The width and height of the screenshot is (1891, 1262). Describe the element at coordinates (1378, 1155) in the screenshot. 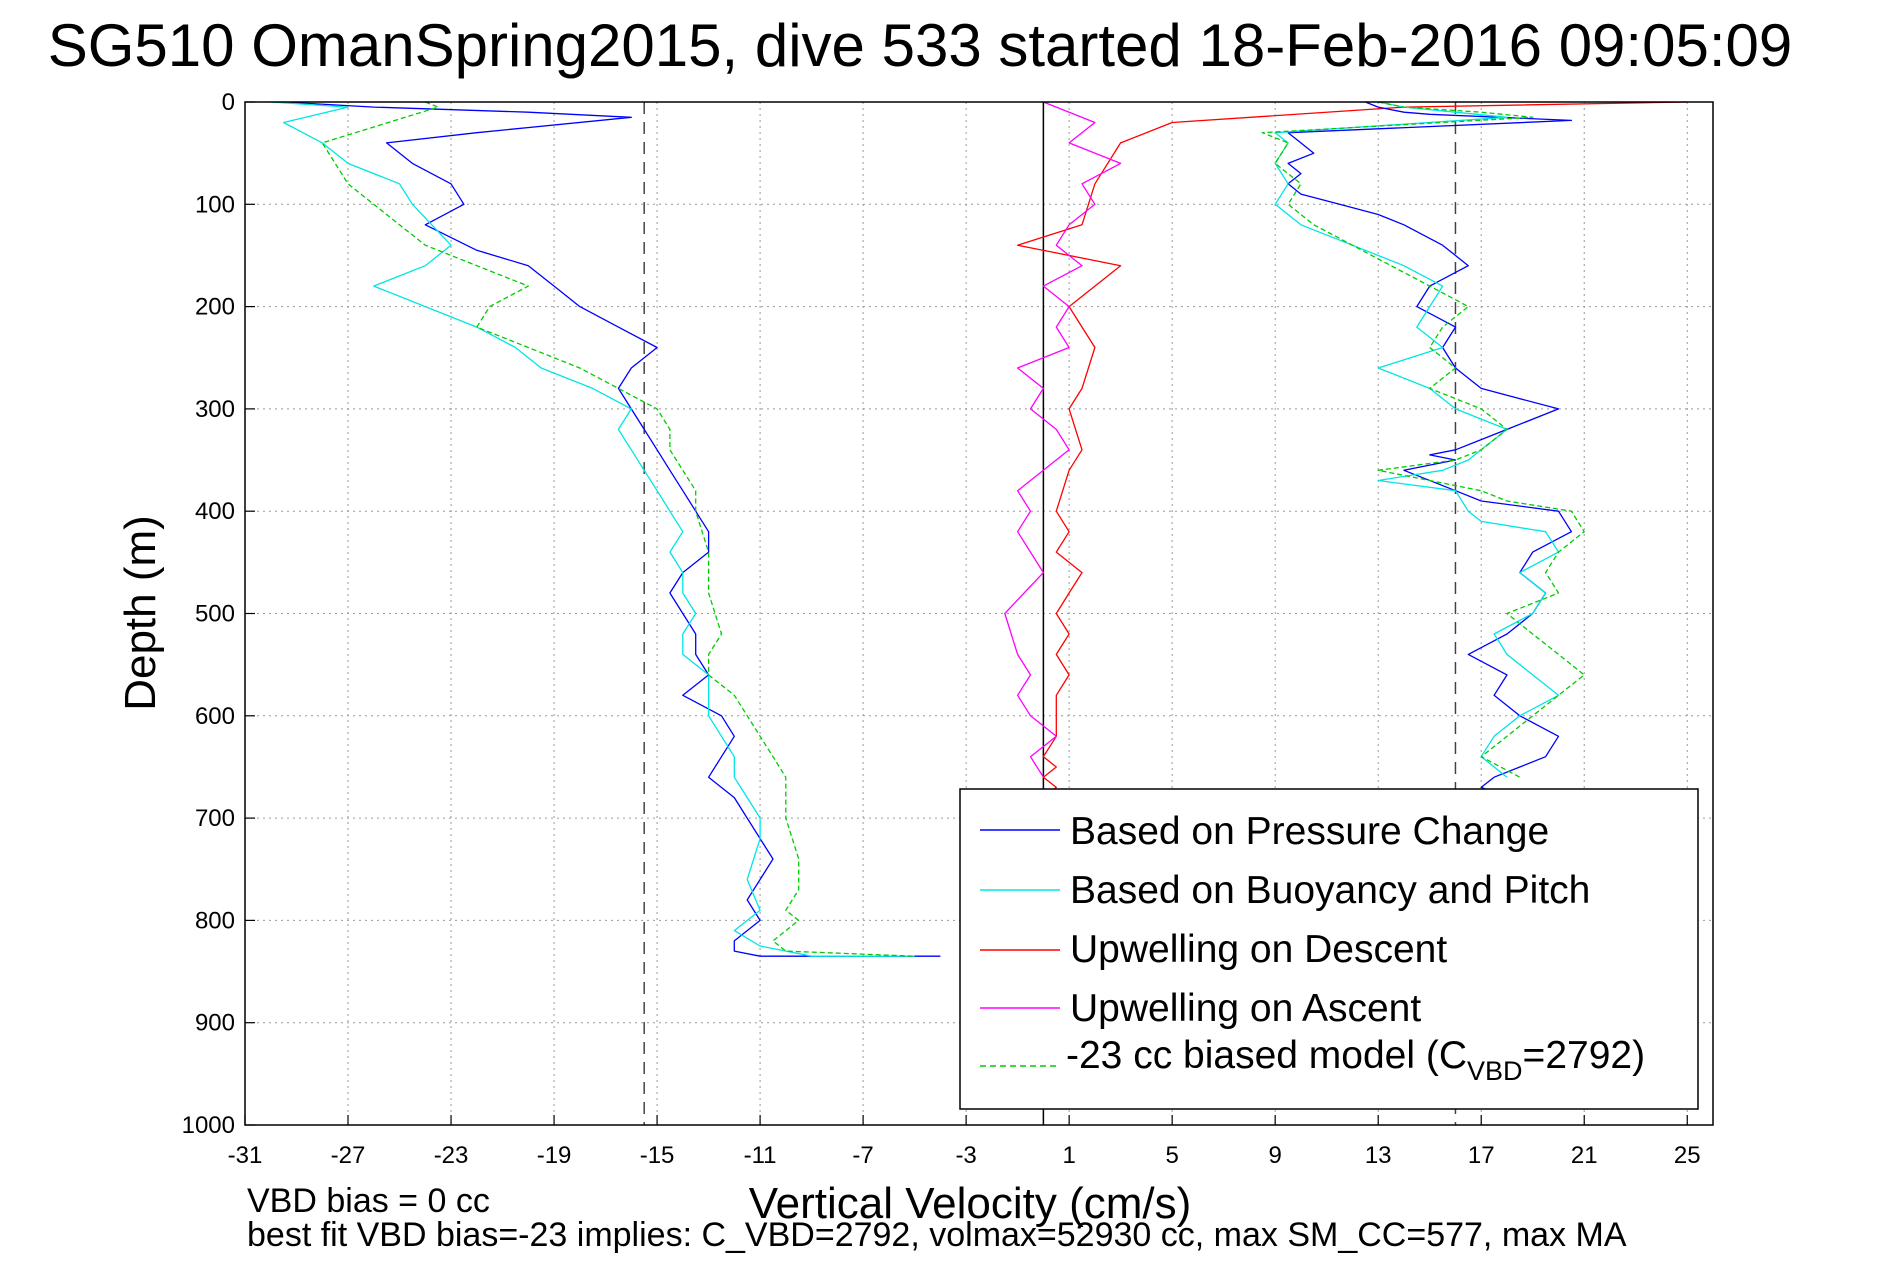

I see `x-tick-label: 13` at that location.